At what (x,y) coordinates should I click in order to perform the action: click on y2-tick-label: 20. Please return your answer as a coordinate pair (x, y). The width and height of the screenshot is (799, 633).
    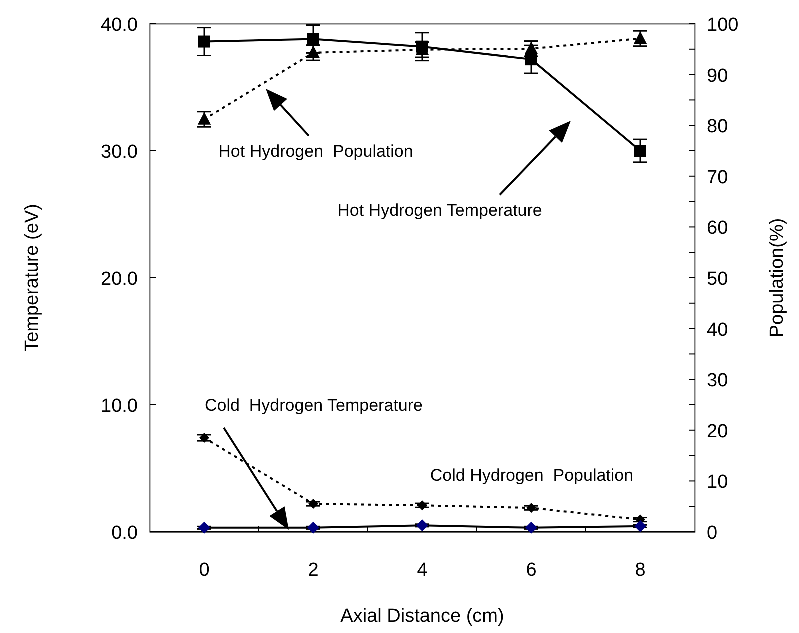
    Looking at the image, I should click on (717, 431).